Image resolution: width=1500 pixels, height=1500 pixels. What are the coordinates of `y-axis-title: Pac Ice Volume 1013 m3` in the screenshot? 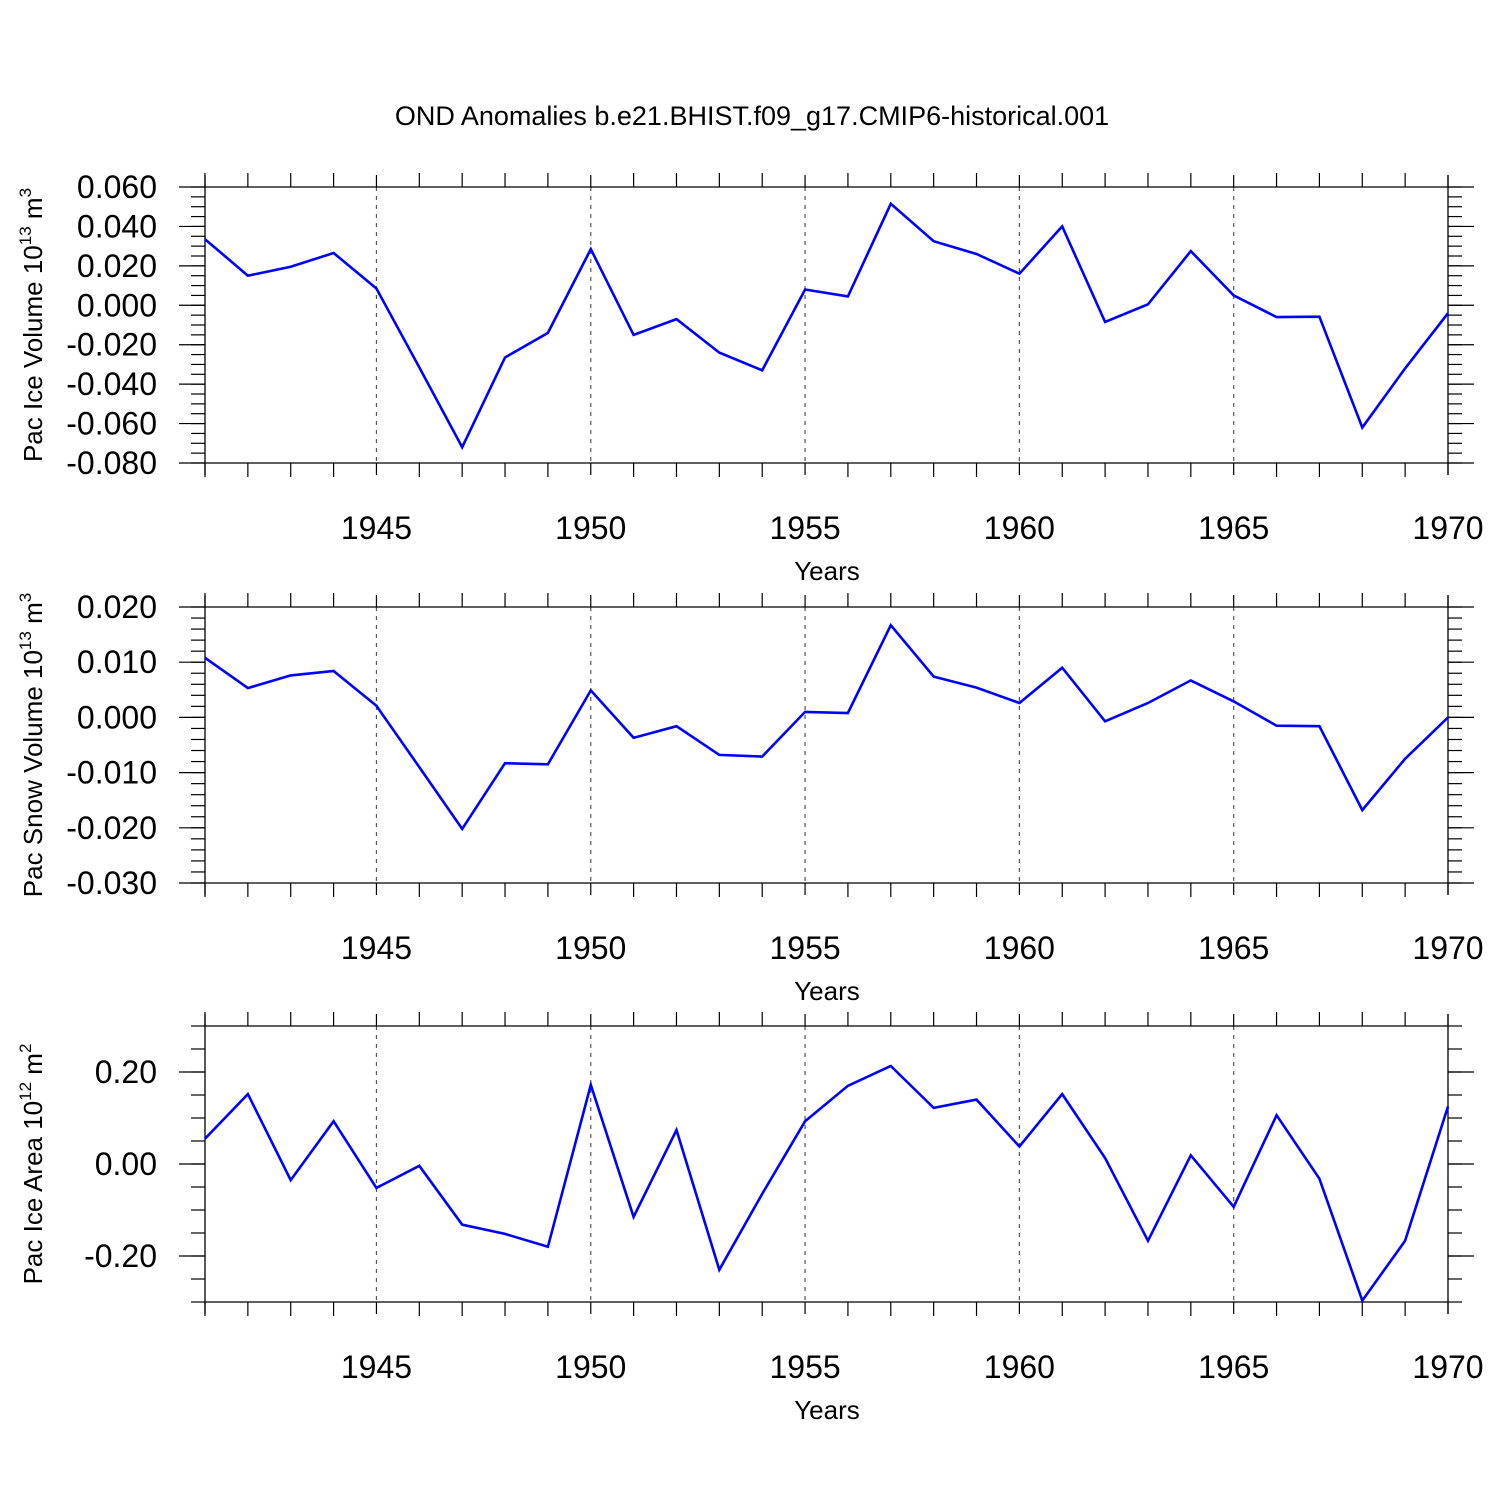 It's located at (32, 325).